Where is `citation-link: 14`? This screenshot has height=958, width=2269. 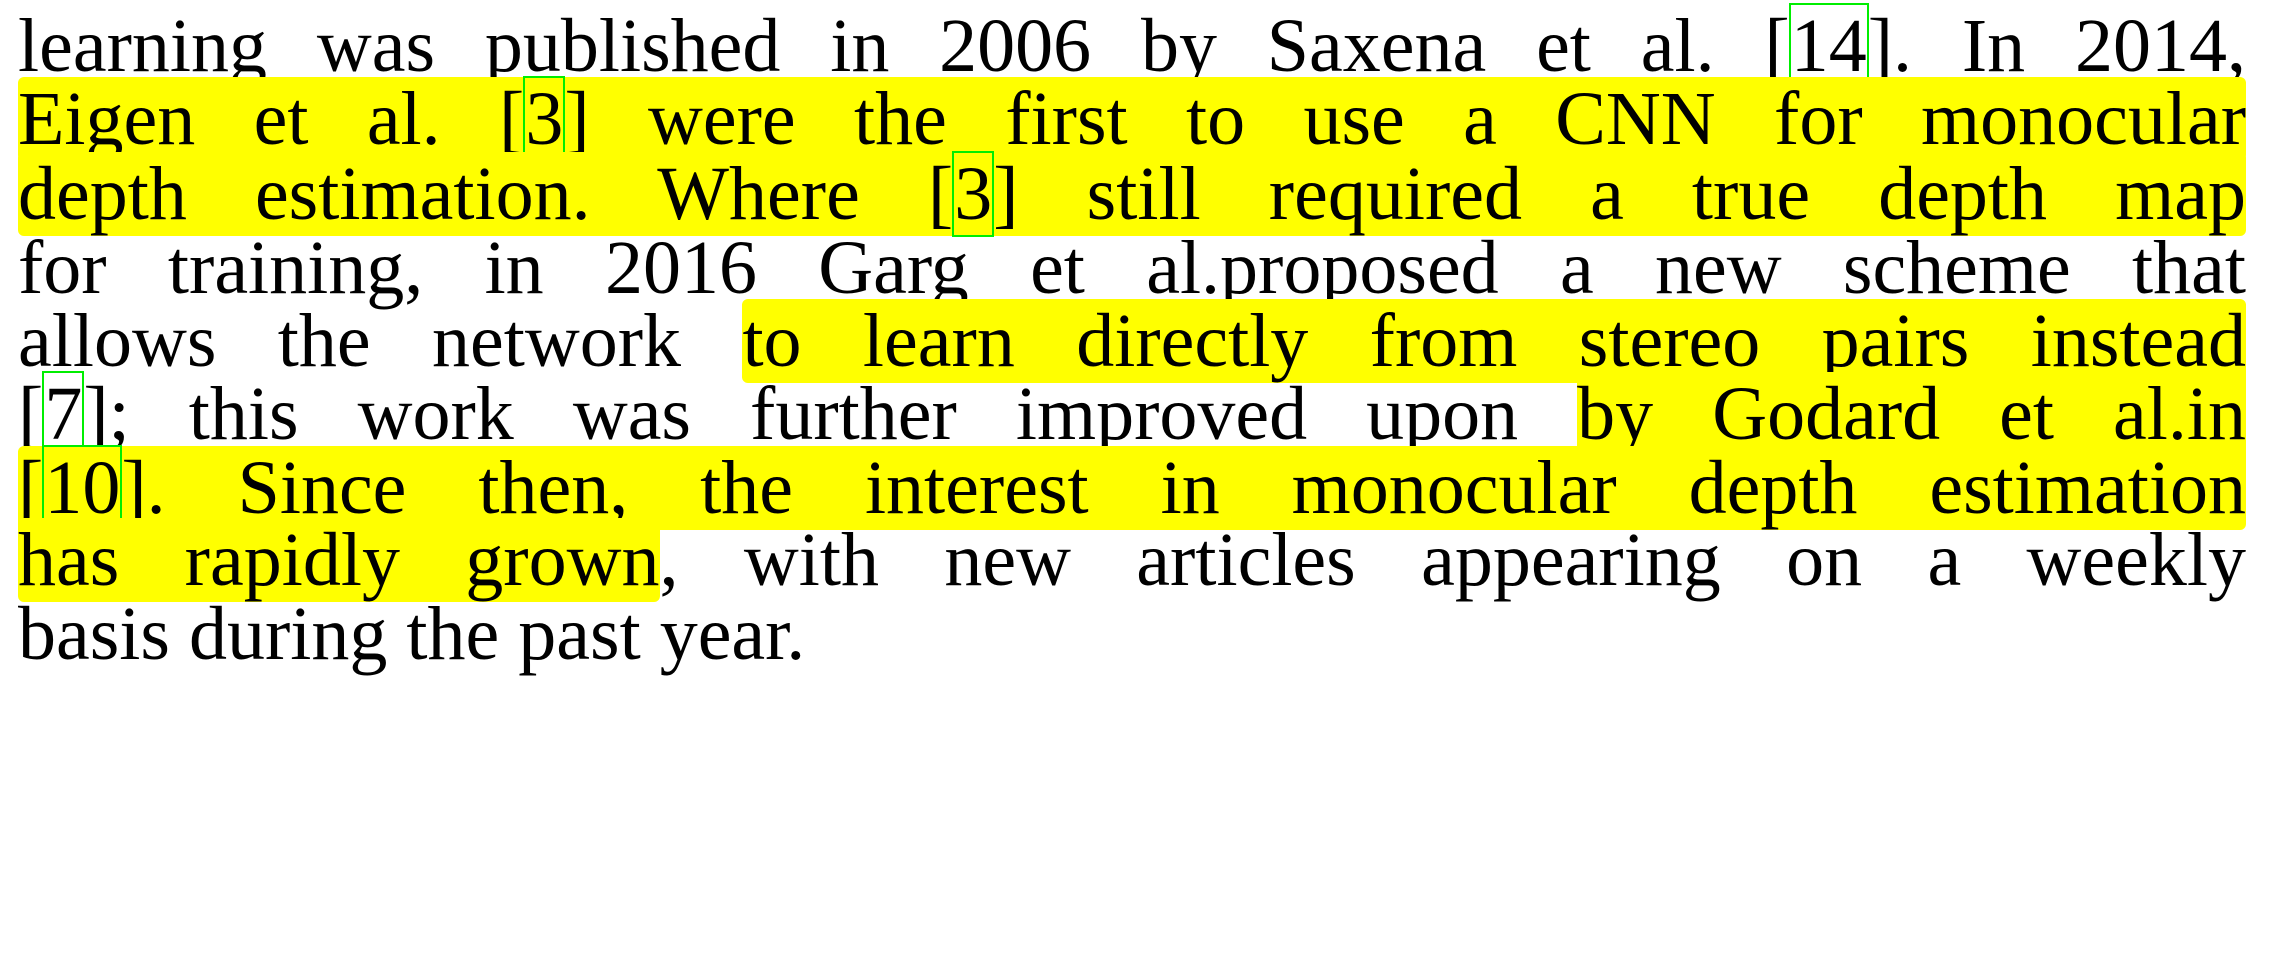 citation-link: 14 is located at coordinates (1828, 46).